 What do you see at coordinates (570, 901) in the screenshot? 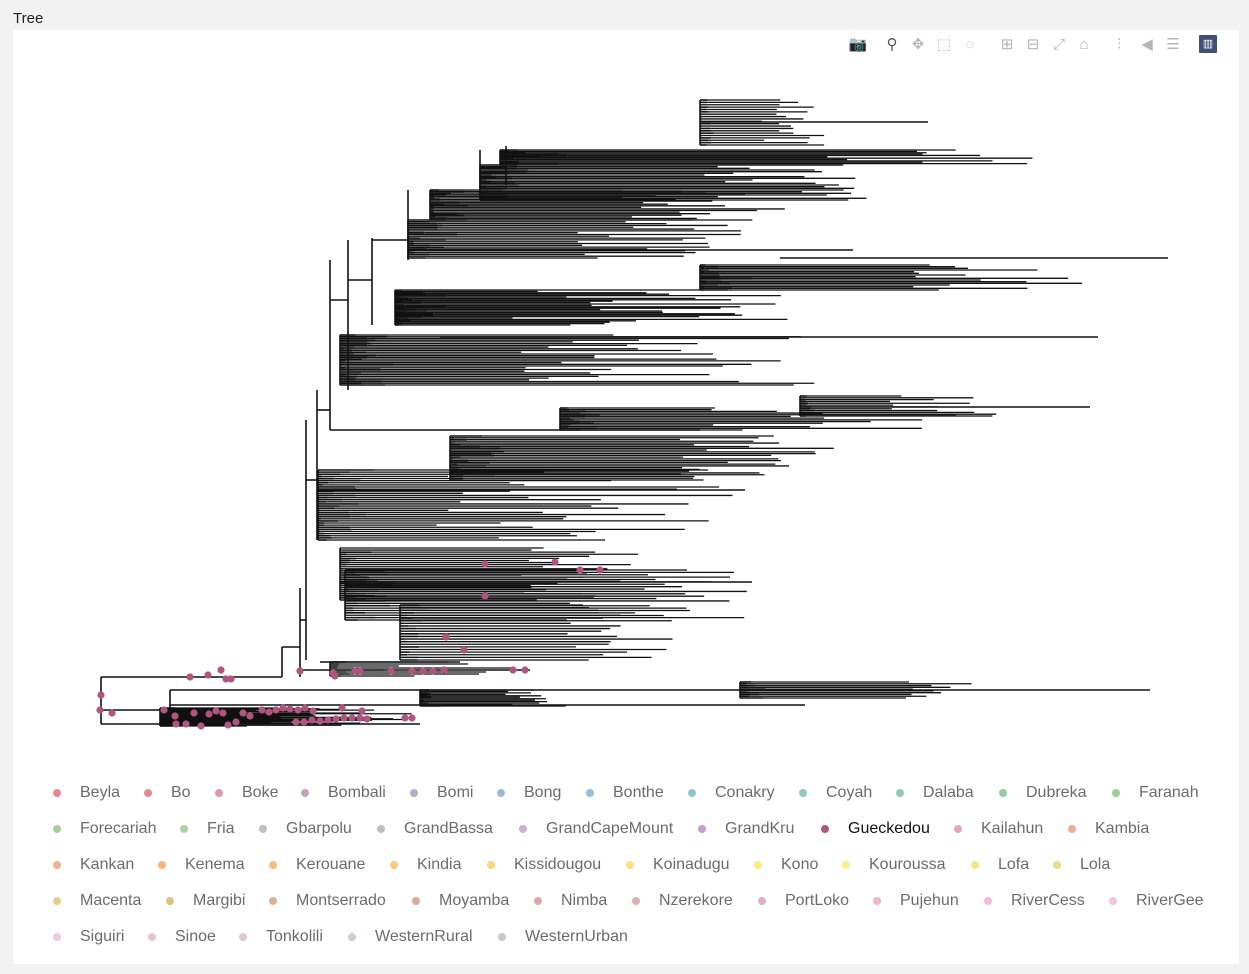
I see `legend-item-nimba: Nimba` at bounding box center [570, 901].